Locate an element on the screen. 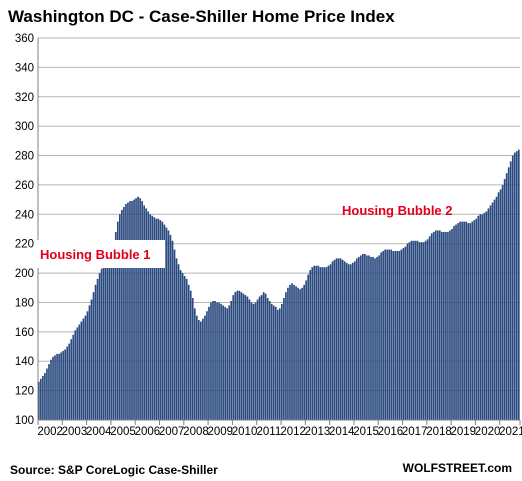 This screenshot has width=522, height=481. annotation-housing-bubble-1: Housing Bubble 1 is located at coordinates (95, 254).